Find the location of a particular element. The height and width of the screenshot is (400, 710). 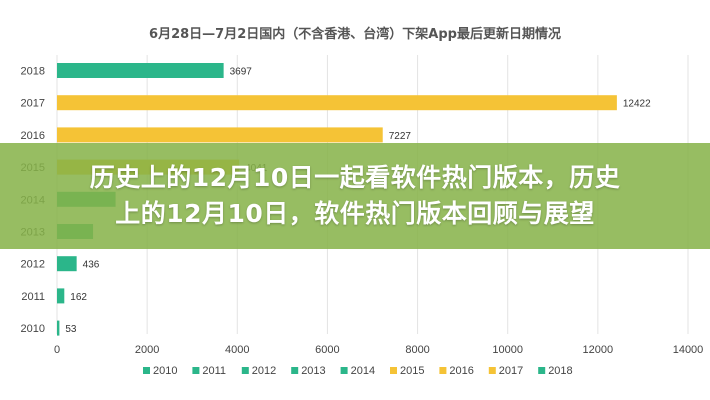

overlay-line-2: 上的12月10日，软件热门版本回顾与展望 is located at coordinates (355, 213).